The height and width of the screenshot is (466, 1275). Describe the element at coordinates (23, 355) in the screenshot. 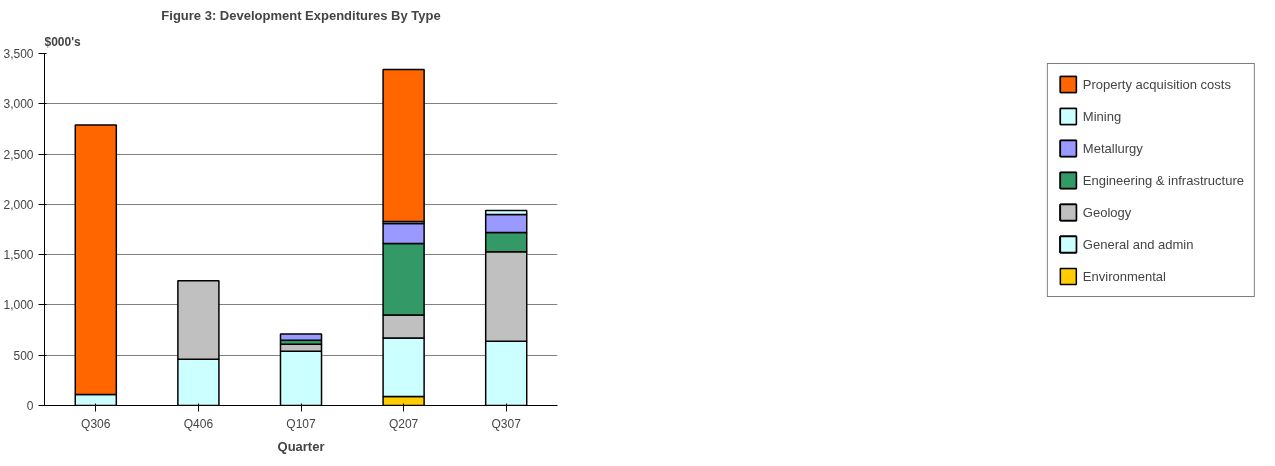

I see `y-tick-label: 500` at that location.